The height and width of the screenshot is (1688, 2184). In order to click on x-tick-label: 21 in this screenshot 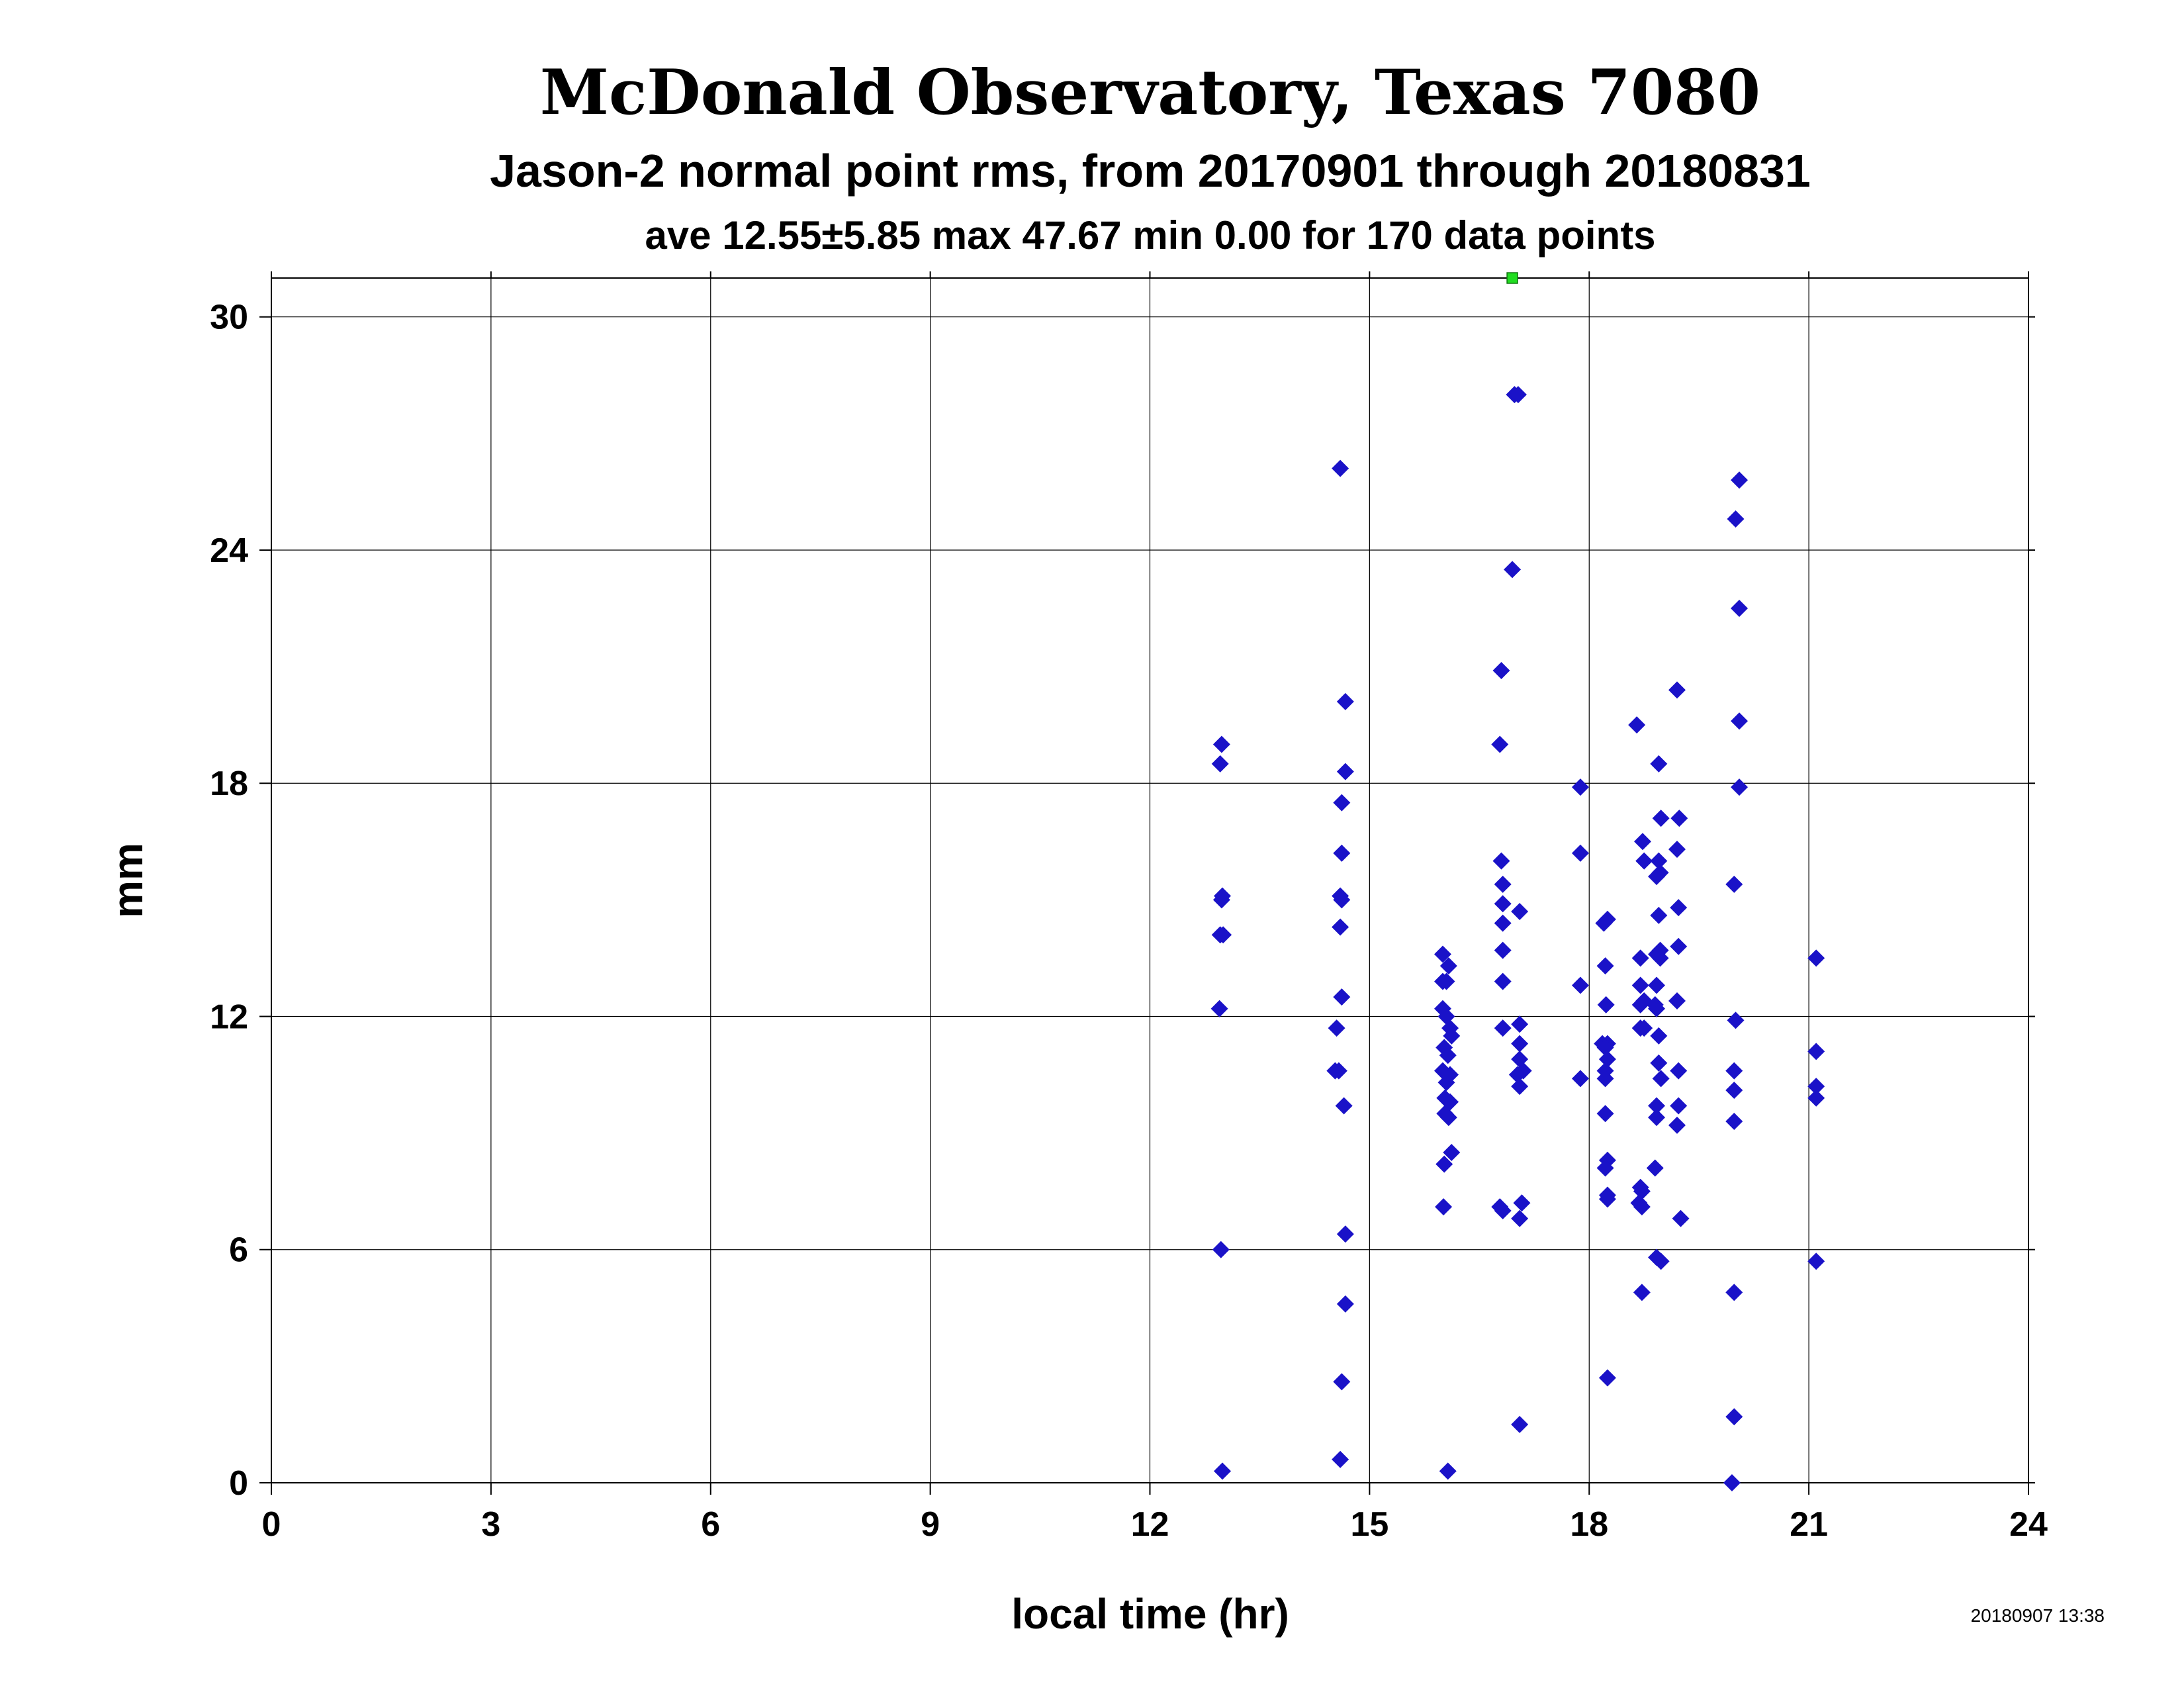, I will do `click(1809, 1524)`.